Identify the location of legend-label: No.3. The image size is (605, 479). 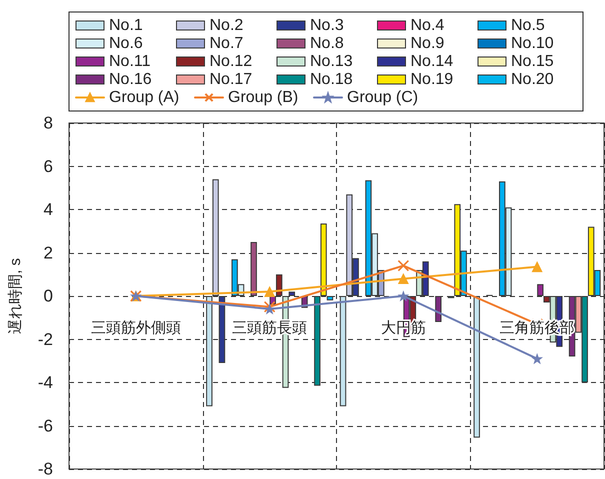
(327, 25).